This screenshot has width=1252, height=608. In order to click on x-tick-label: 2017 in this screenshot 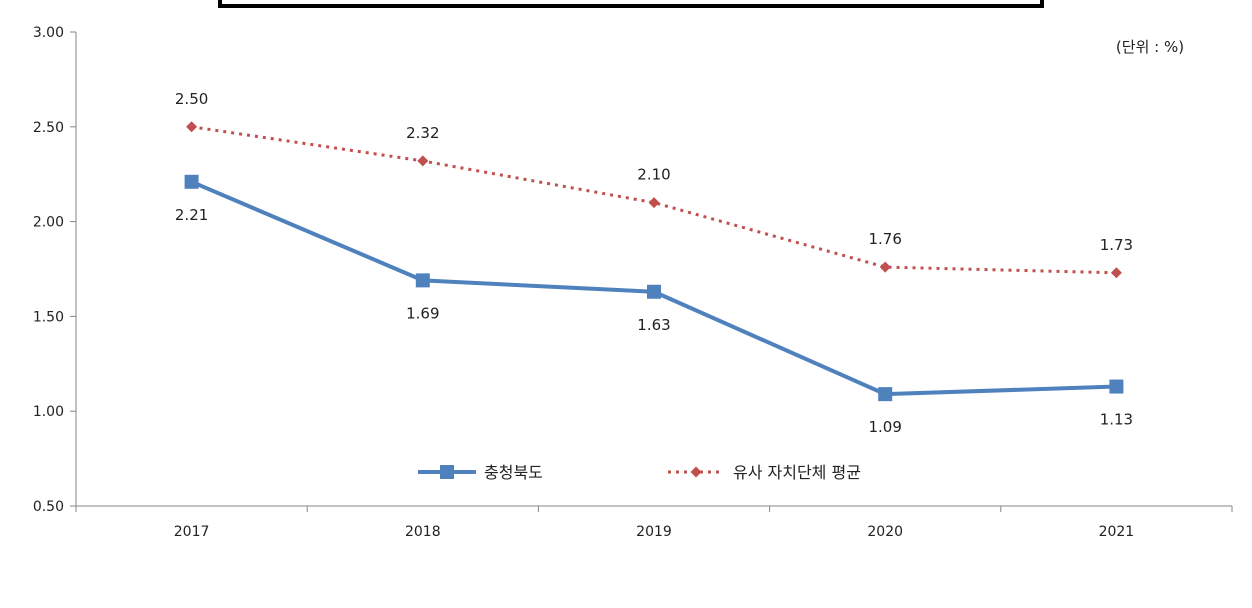, I will do `click(192, 532)`.